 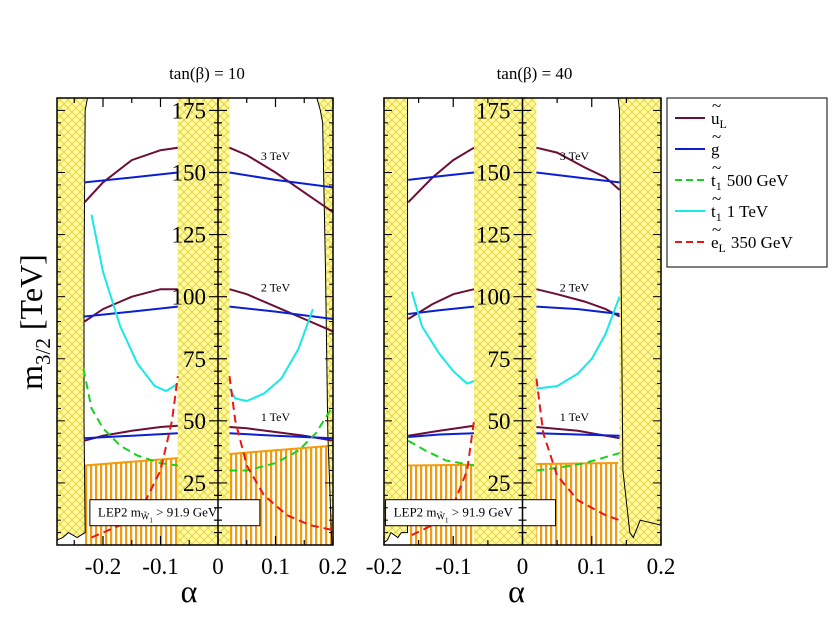 I want to click on x-tick-label: 0, so click(x=523, y=566).